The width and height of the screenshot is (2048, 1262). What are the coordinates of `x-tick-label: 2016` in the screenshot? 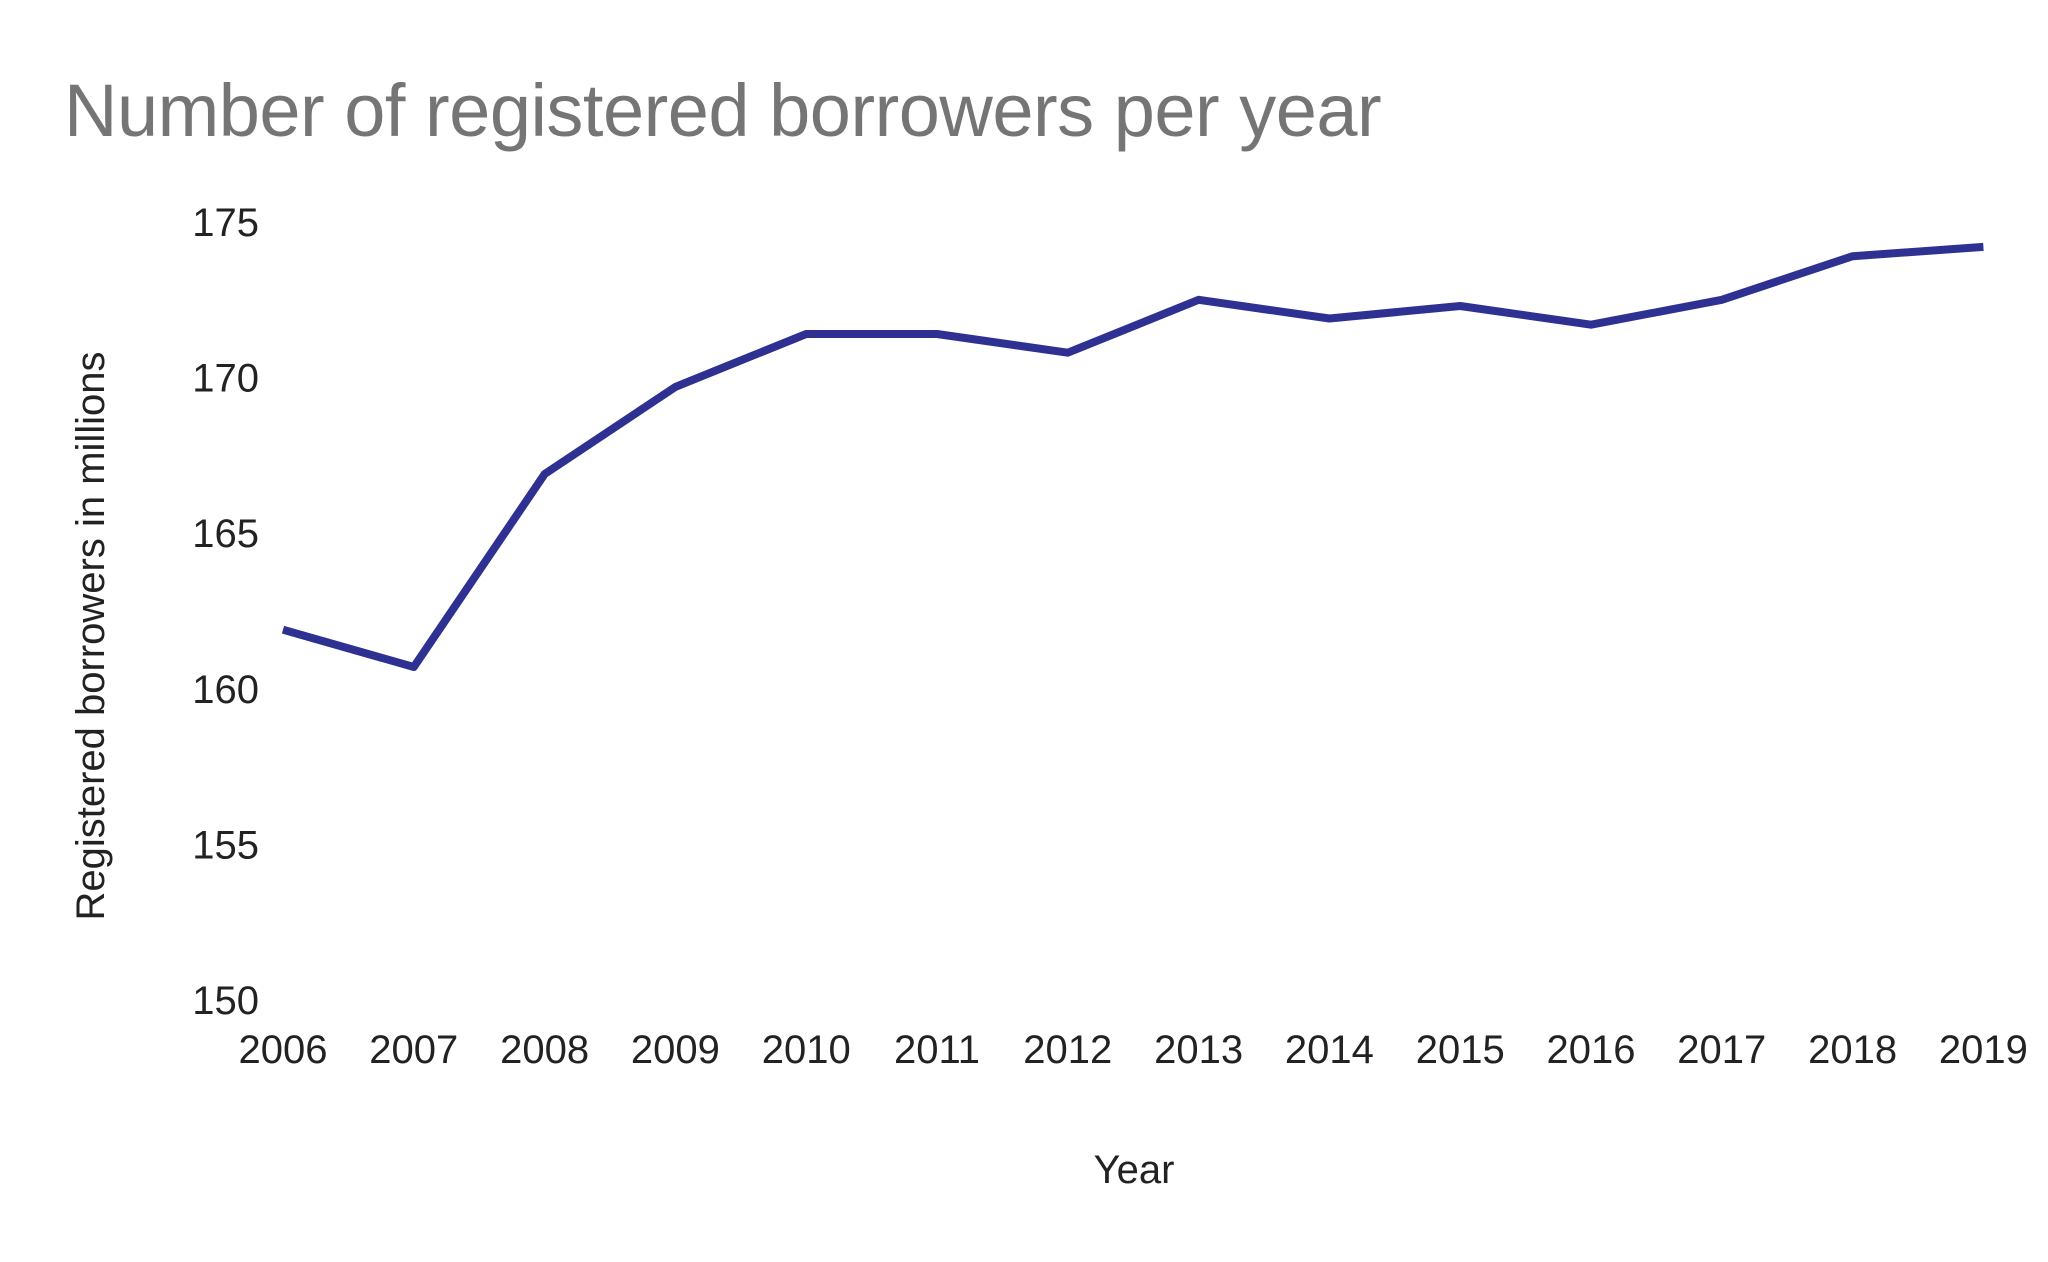 It's located at (1591, 1050).